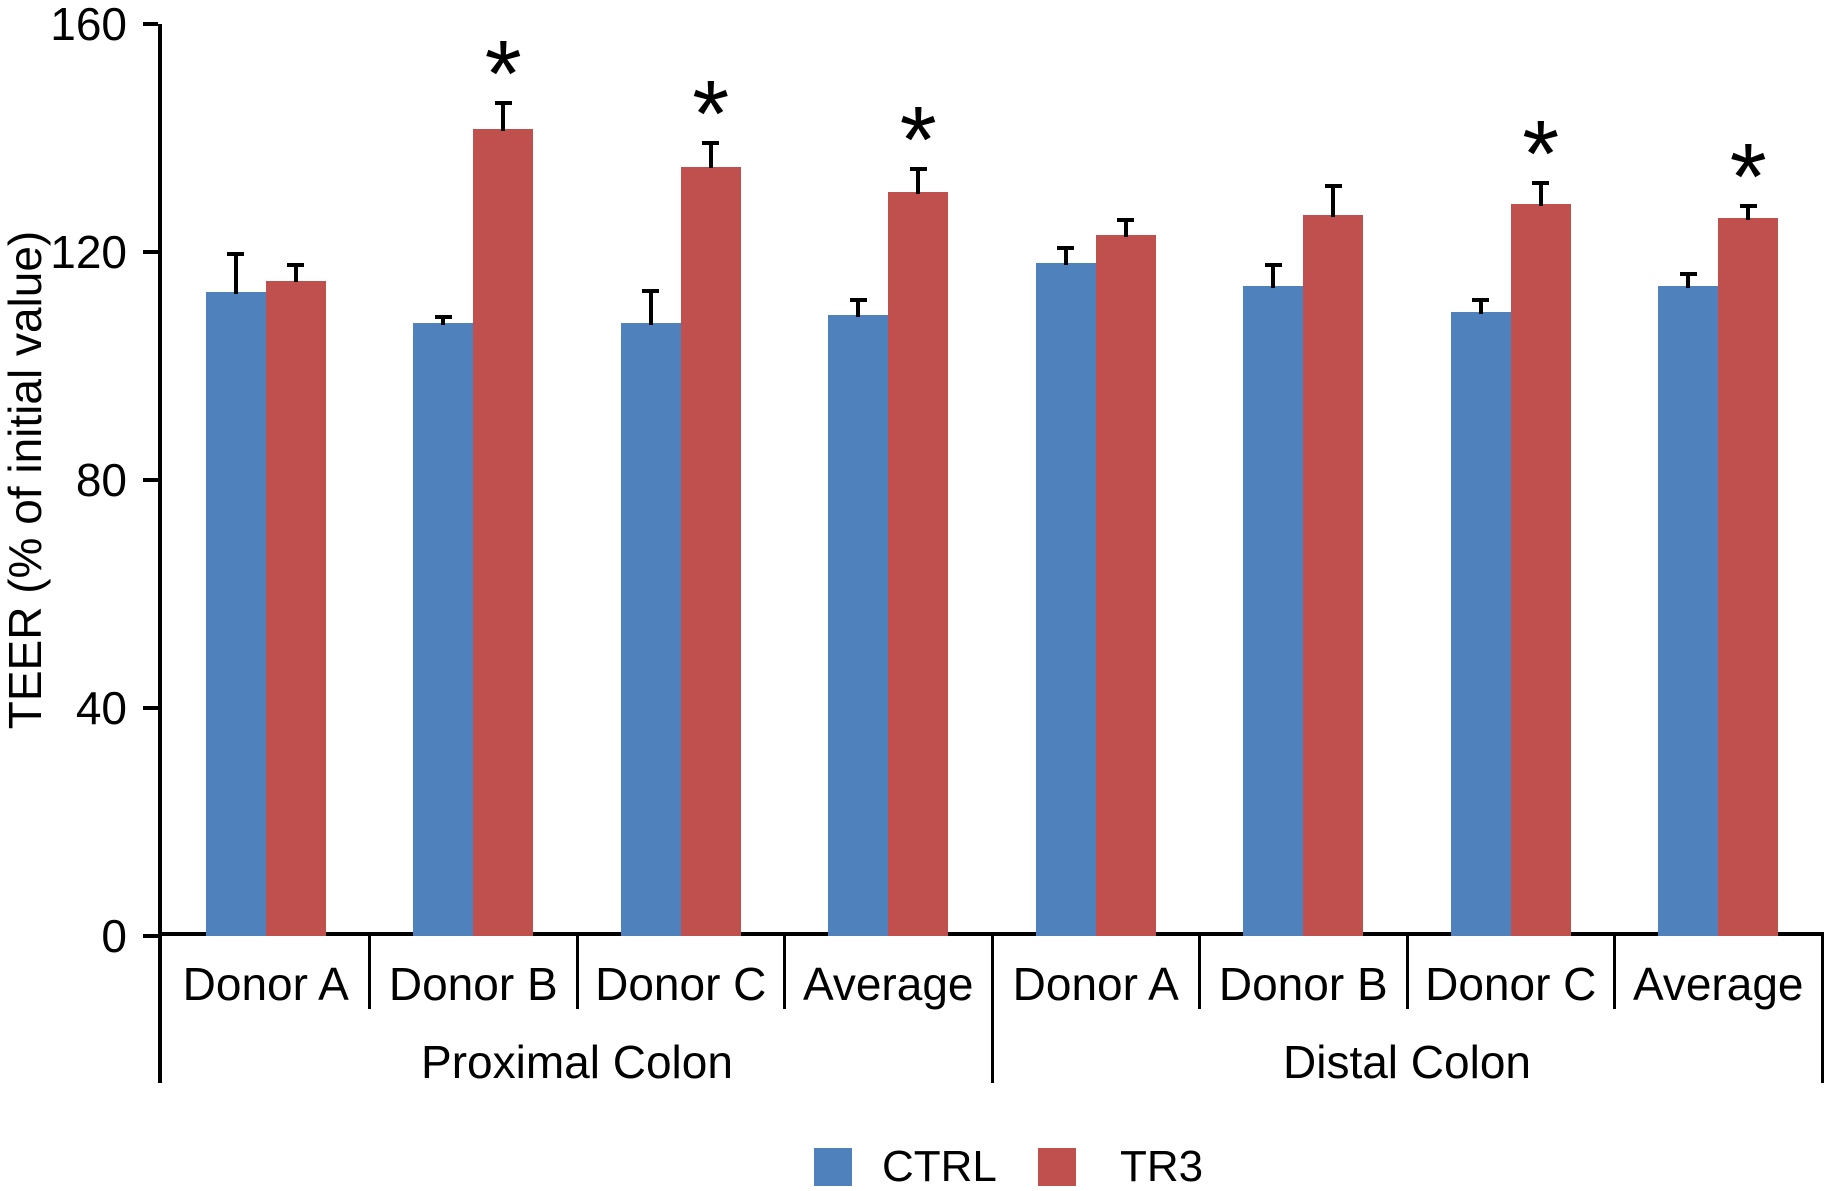  What do you see at coordinates (991, 934) in the screenshot?
I see `x-axis-line` at bounding box center [991, 934].